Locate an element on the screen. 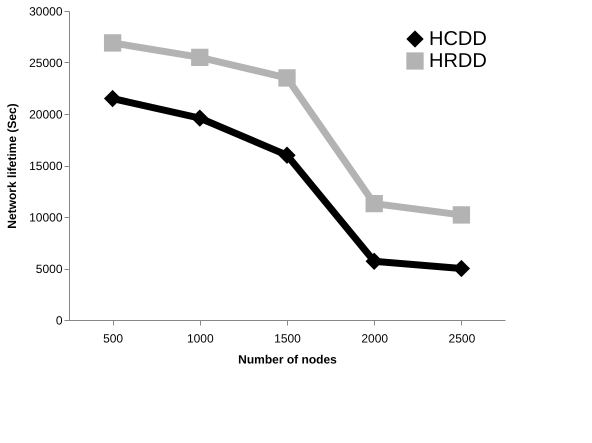 The image size is (592, 443). x-tick-label: 1500 is located at coordinates (288, 339).